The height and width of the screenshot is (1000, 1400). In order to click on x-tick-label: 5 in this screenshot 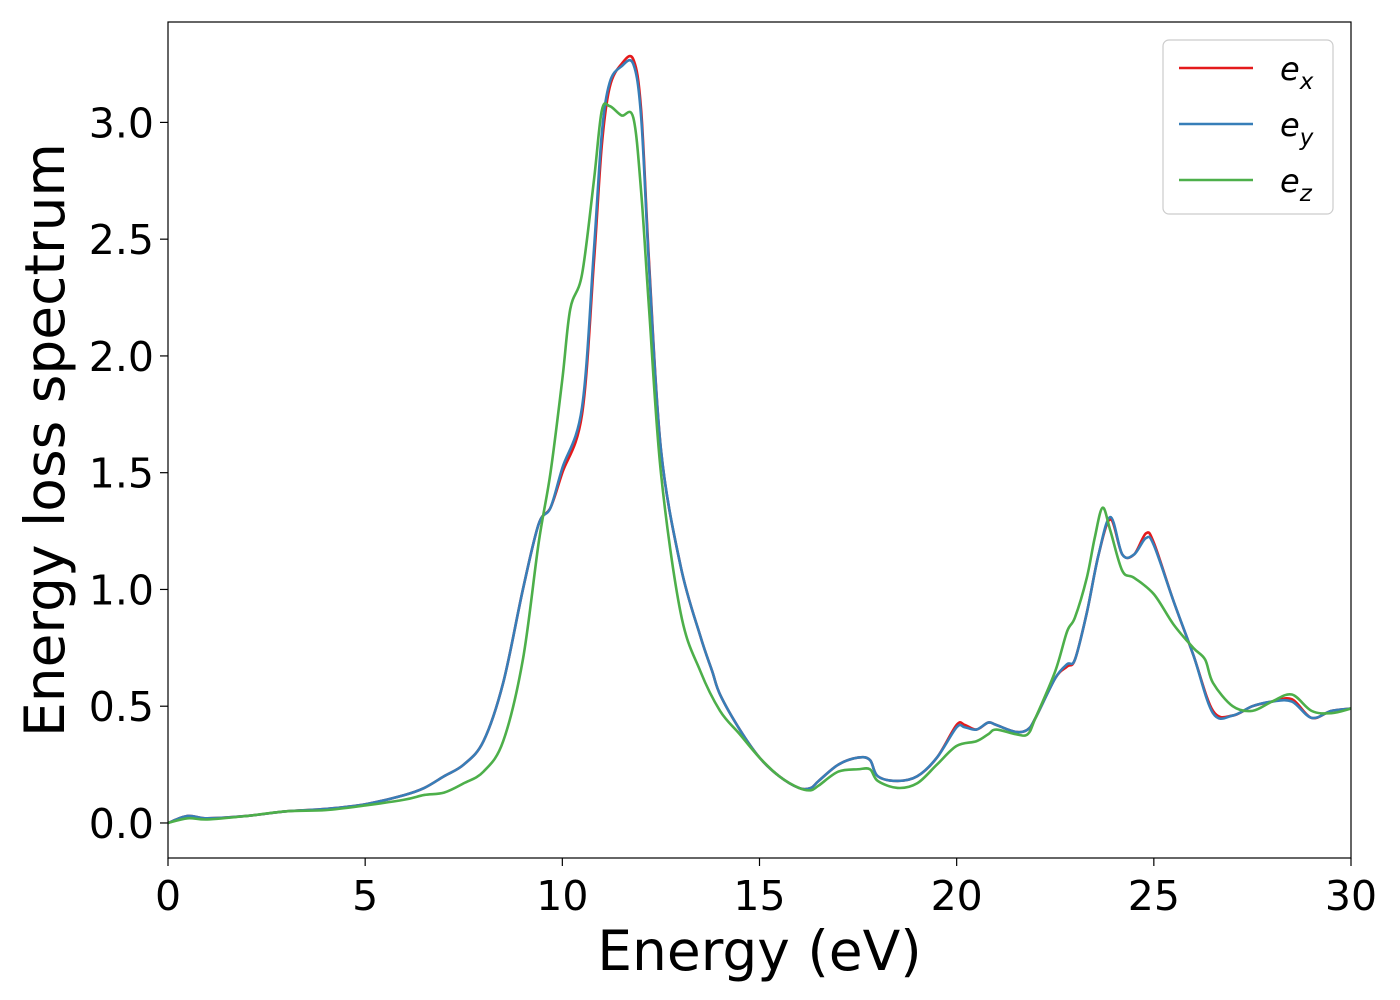, I will do `click(365, 896)`.